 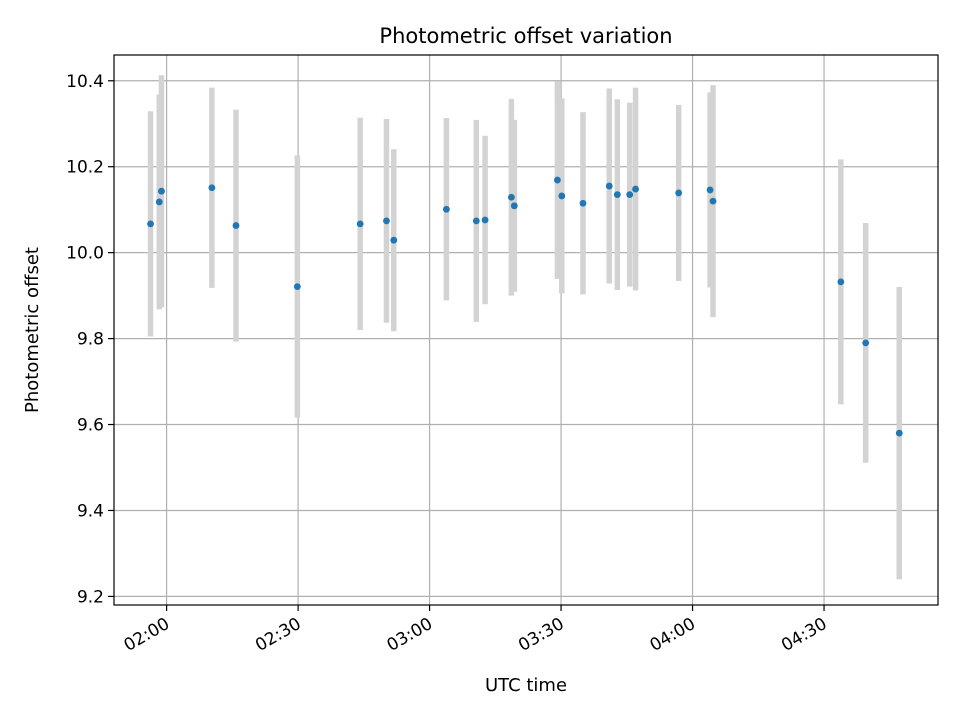 I want to click on y-tick-label: 9.6, so click(x=90, y=426).